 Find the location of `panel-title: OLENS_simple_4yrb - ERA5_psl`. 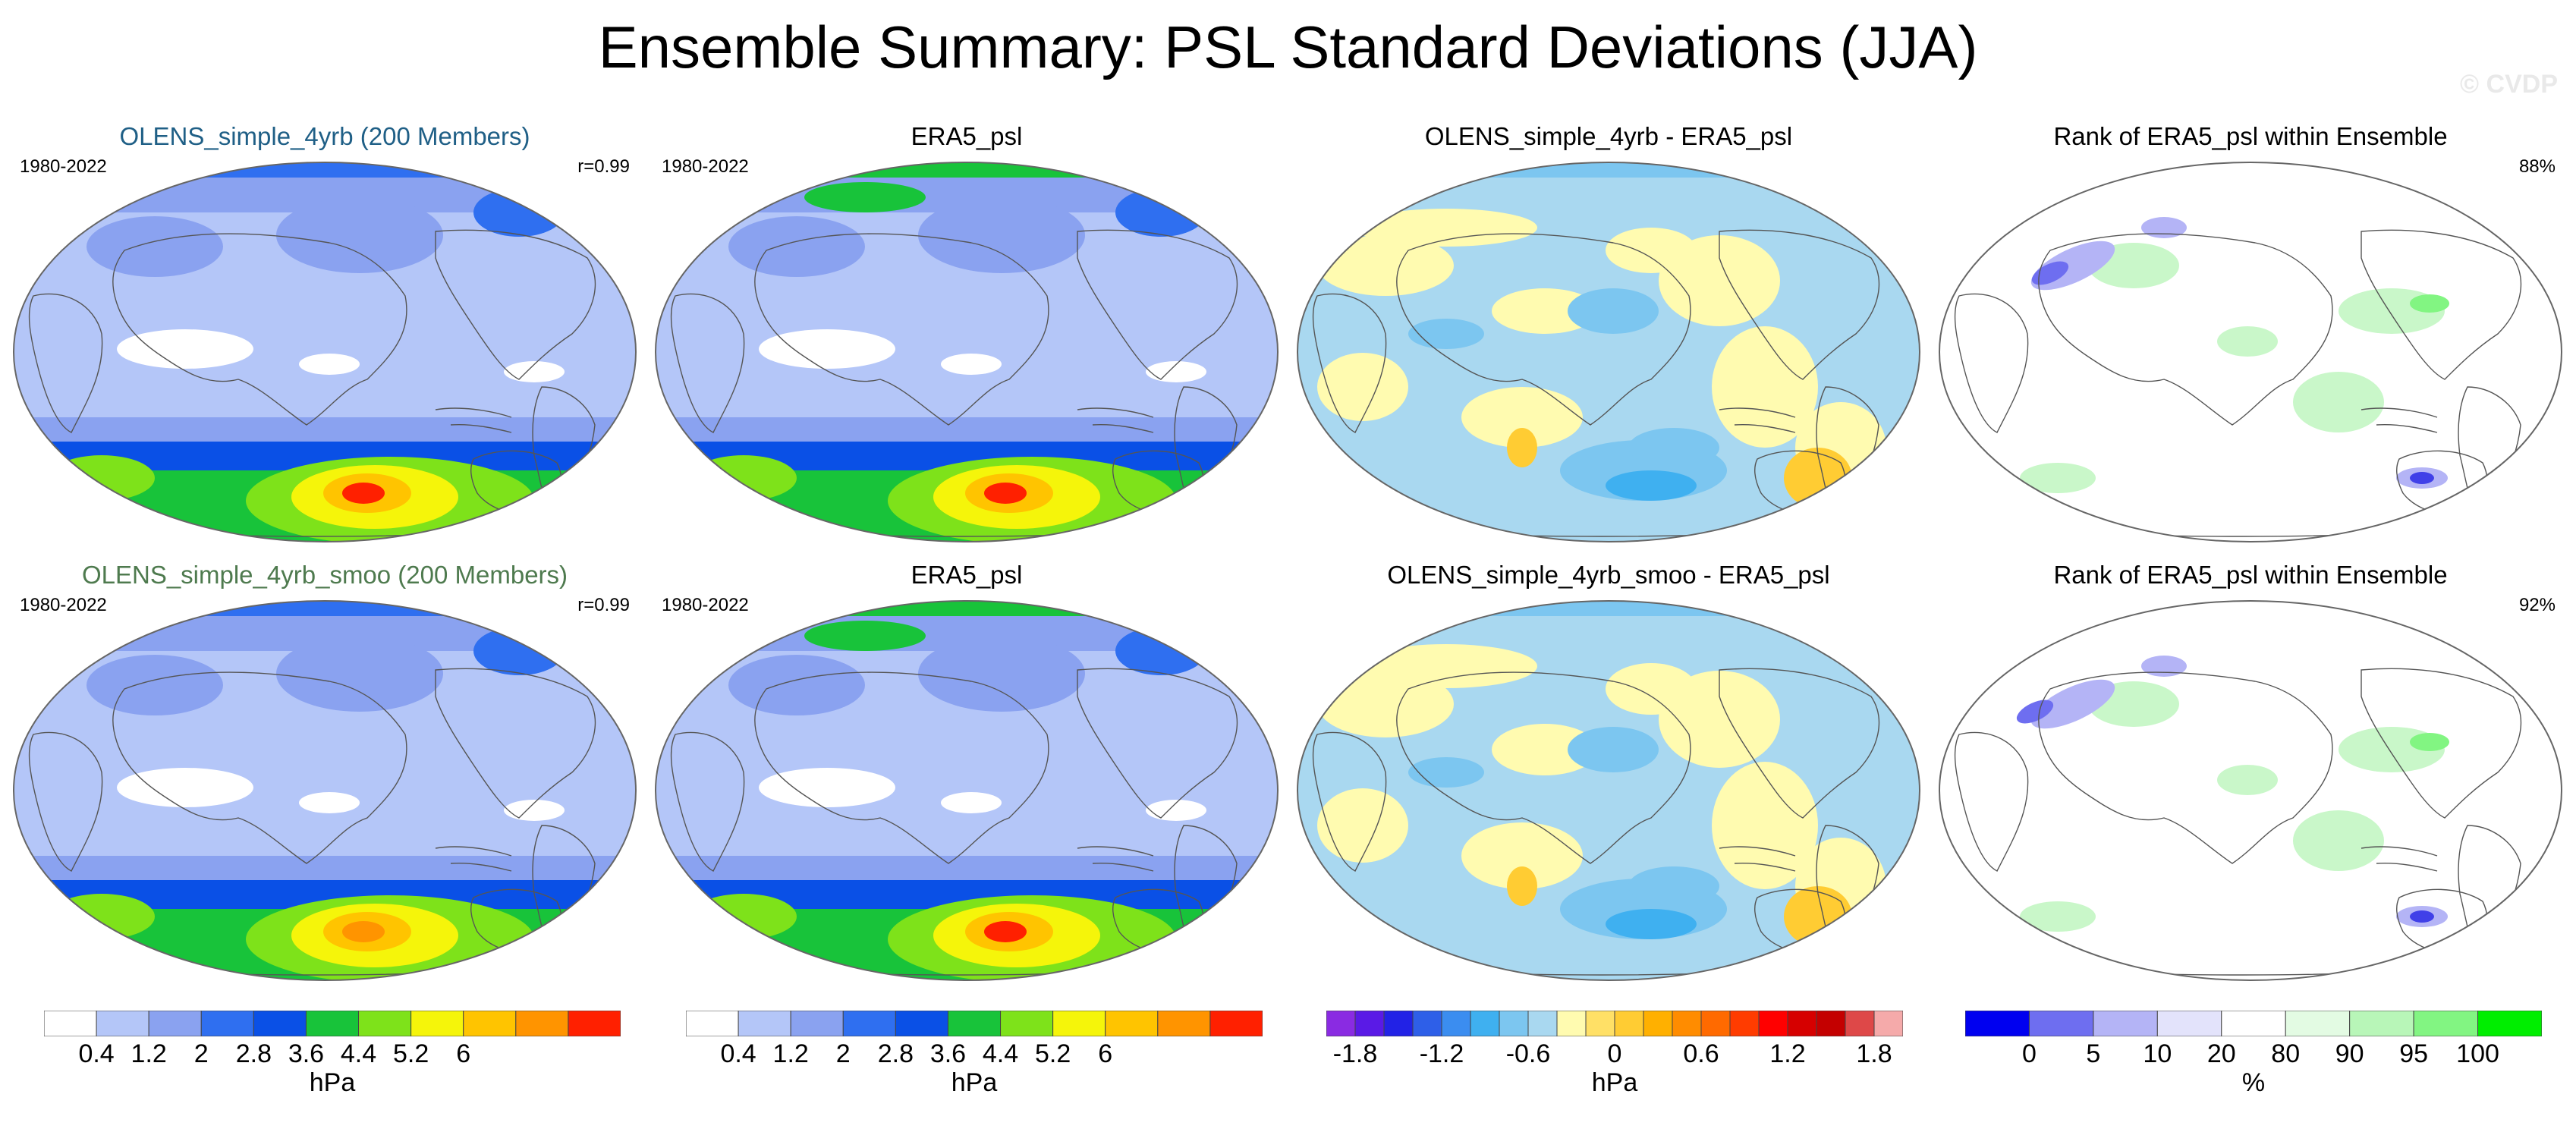

panel-title: OLENS_simple_4yrb - ERA5_psl is located at coordinates (1608, 136).